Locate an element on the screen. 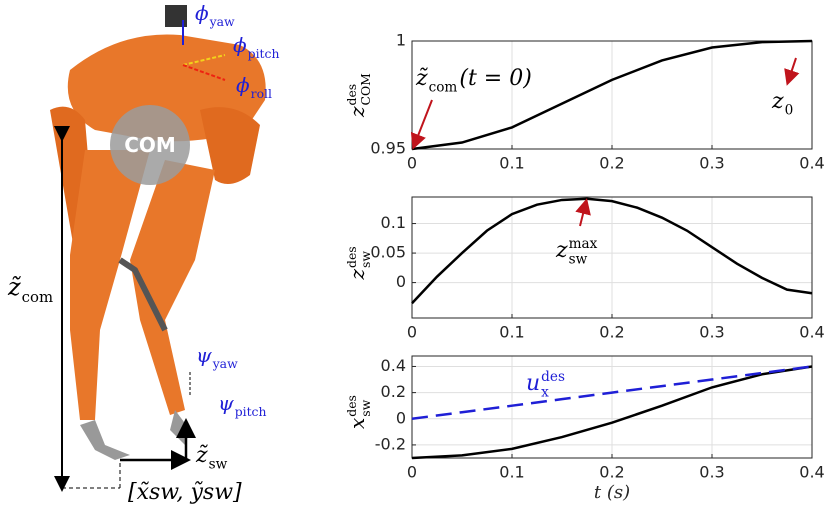  math-label: udes x is located at coordinates (545, 384).